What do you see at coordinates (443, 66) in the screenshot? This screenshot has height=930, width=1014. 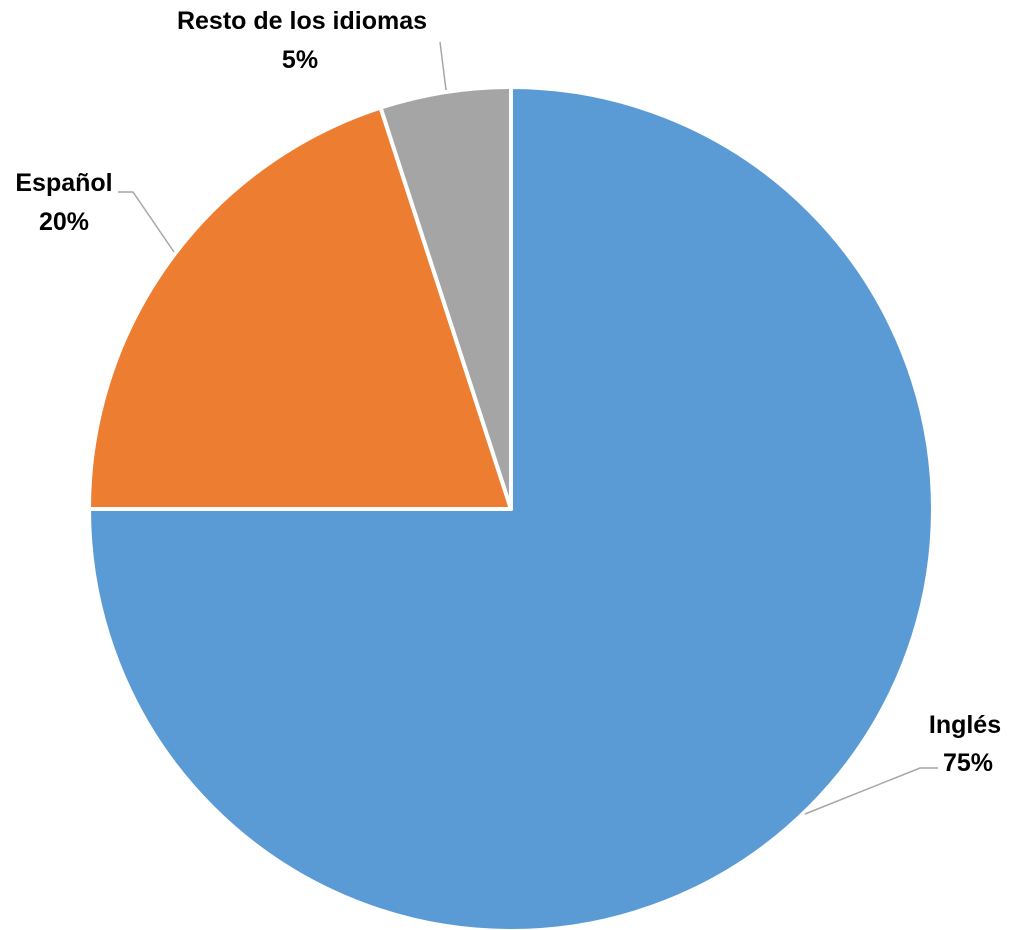 I see `leader-resto` at bounding box center [443, 66].